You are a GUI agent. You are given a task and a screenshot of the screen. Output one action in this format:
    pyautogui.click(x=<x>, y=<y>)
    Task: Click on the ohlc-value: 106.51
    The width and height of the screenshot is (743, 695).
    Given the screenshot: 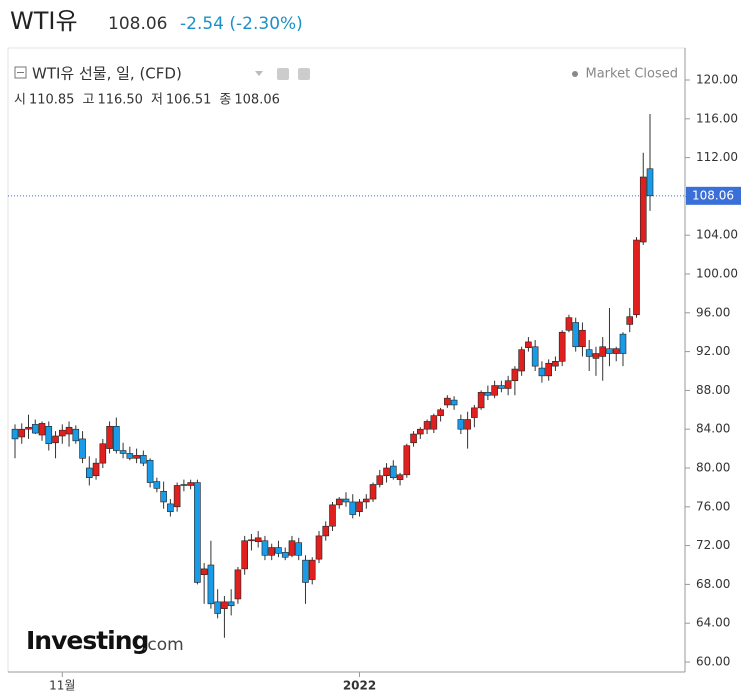 What is the action you would take?
    pyautogui.click(x=189, y=100)
    